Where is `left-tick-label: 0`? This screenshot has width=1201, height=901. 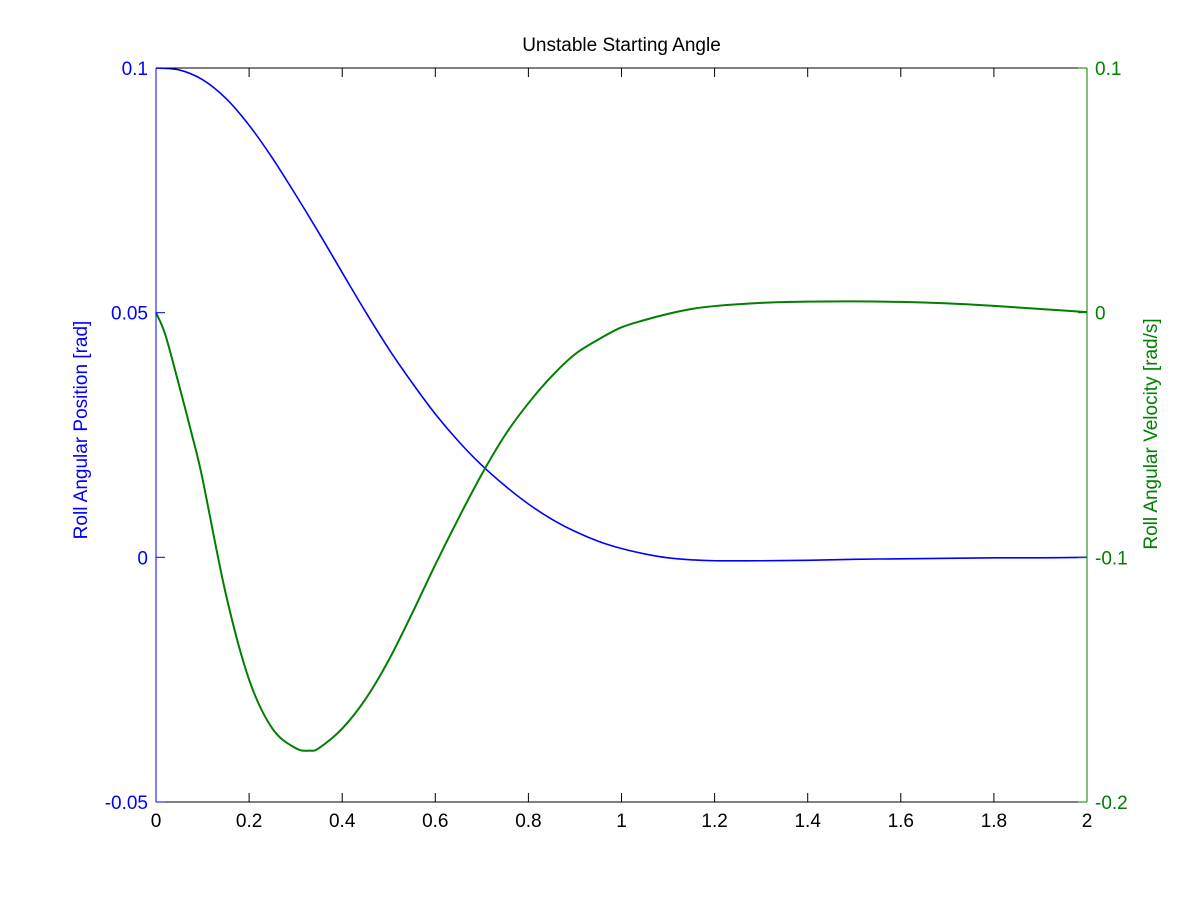
left-tick-label: 0 is located at coordinates (142, 558).